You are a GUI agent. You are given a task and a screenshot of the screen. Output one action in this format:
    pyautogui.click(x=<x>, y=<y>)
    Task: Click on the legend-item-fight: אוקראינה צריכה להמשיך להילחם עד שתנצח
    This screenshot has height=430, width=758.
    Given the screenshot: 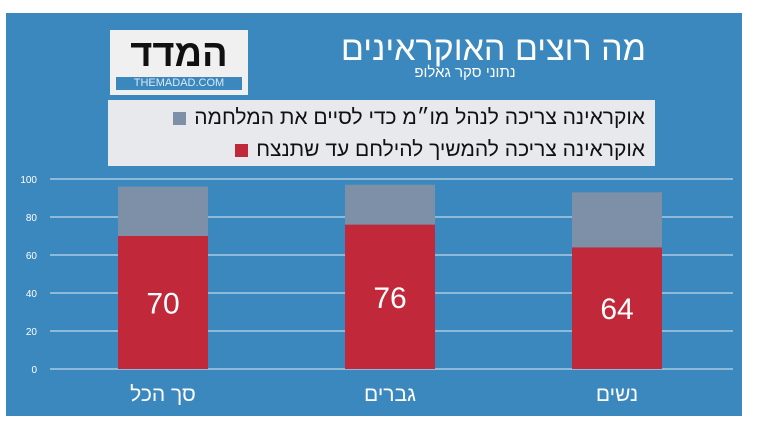 What is the action you would take?
    pyautogui.click(x=440, y=150)
    